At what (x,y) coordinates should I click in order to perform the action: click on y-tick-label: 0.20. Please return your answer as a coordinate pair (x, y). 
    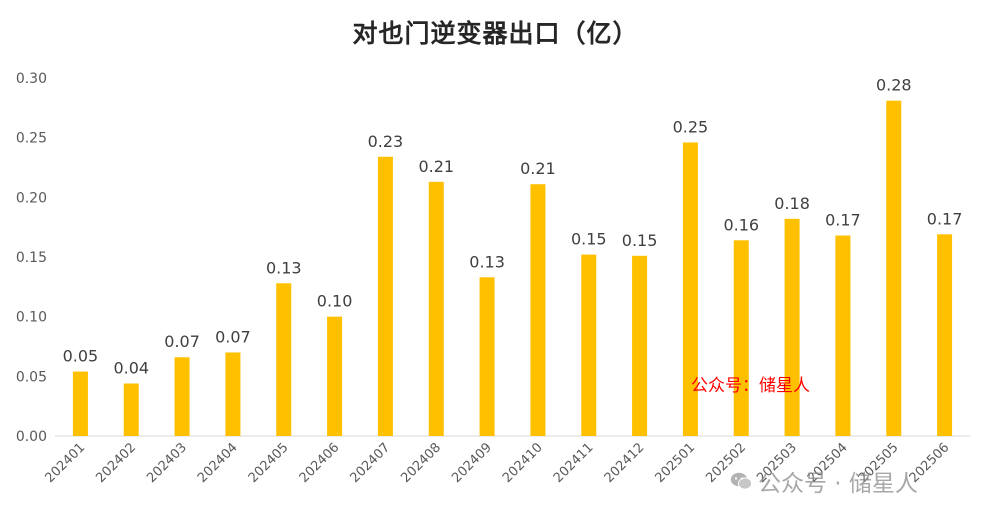
    Looking at the image, I should click on (31, 198).